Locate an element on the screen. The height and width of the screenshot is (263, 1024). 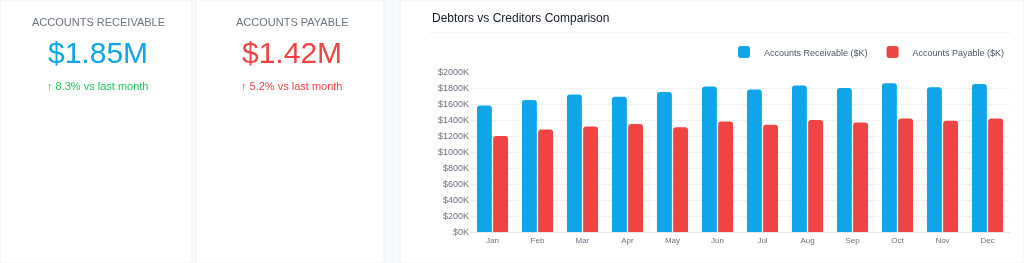
x-tick-label: Jul is located at coordinates (762, 240).